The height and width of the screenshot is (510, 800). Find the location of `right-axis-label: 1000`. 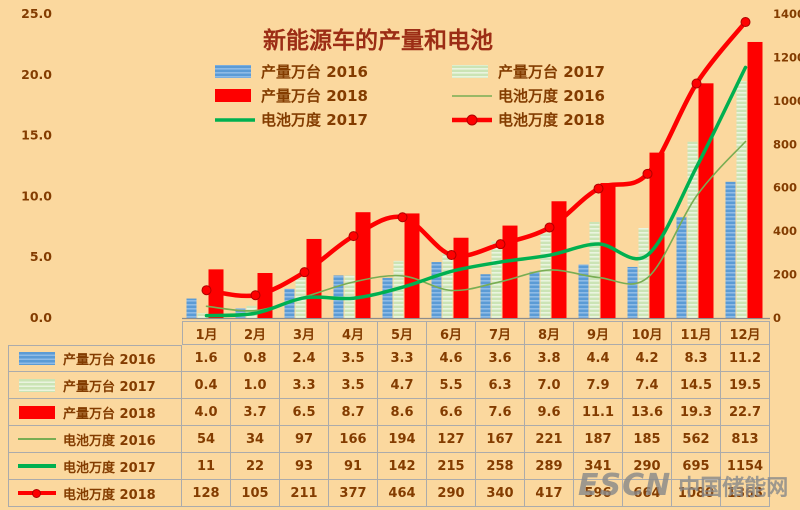

right-axis-label: 1000 is located at coordinates (786, 101).